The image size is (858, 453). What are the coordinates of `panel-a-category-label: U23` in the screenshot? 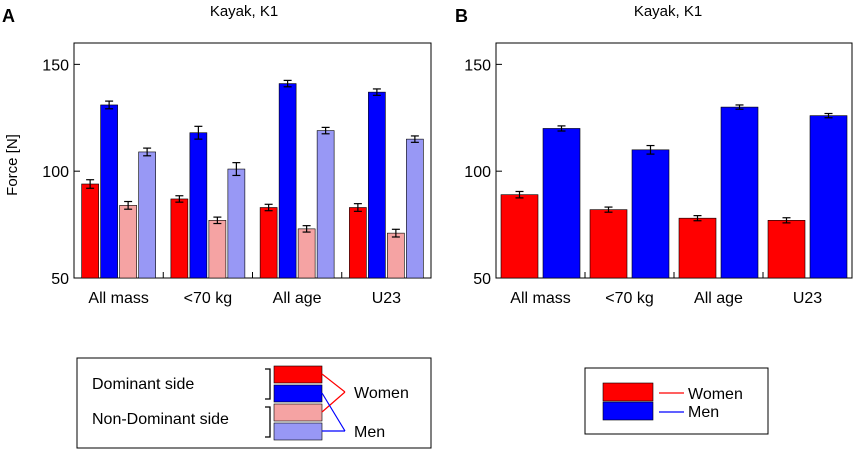 It's located at (386, 298).